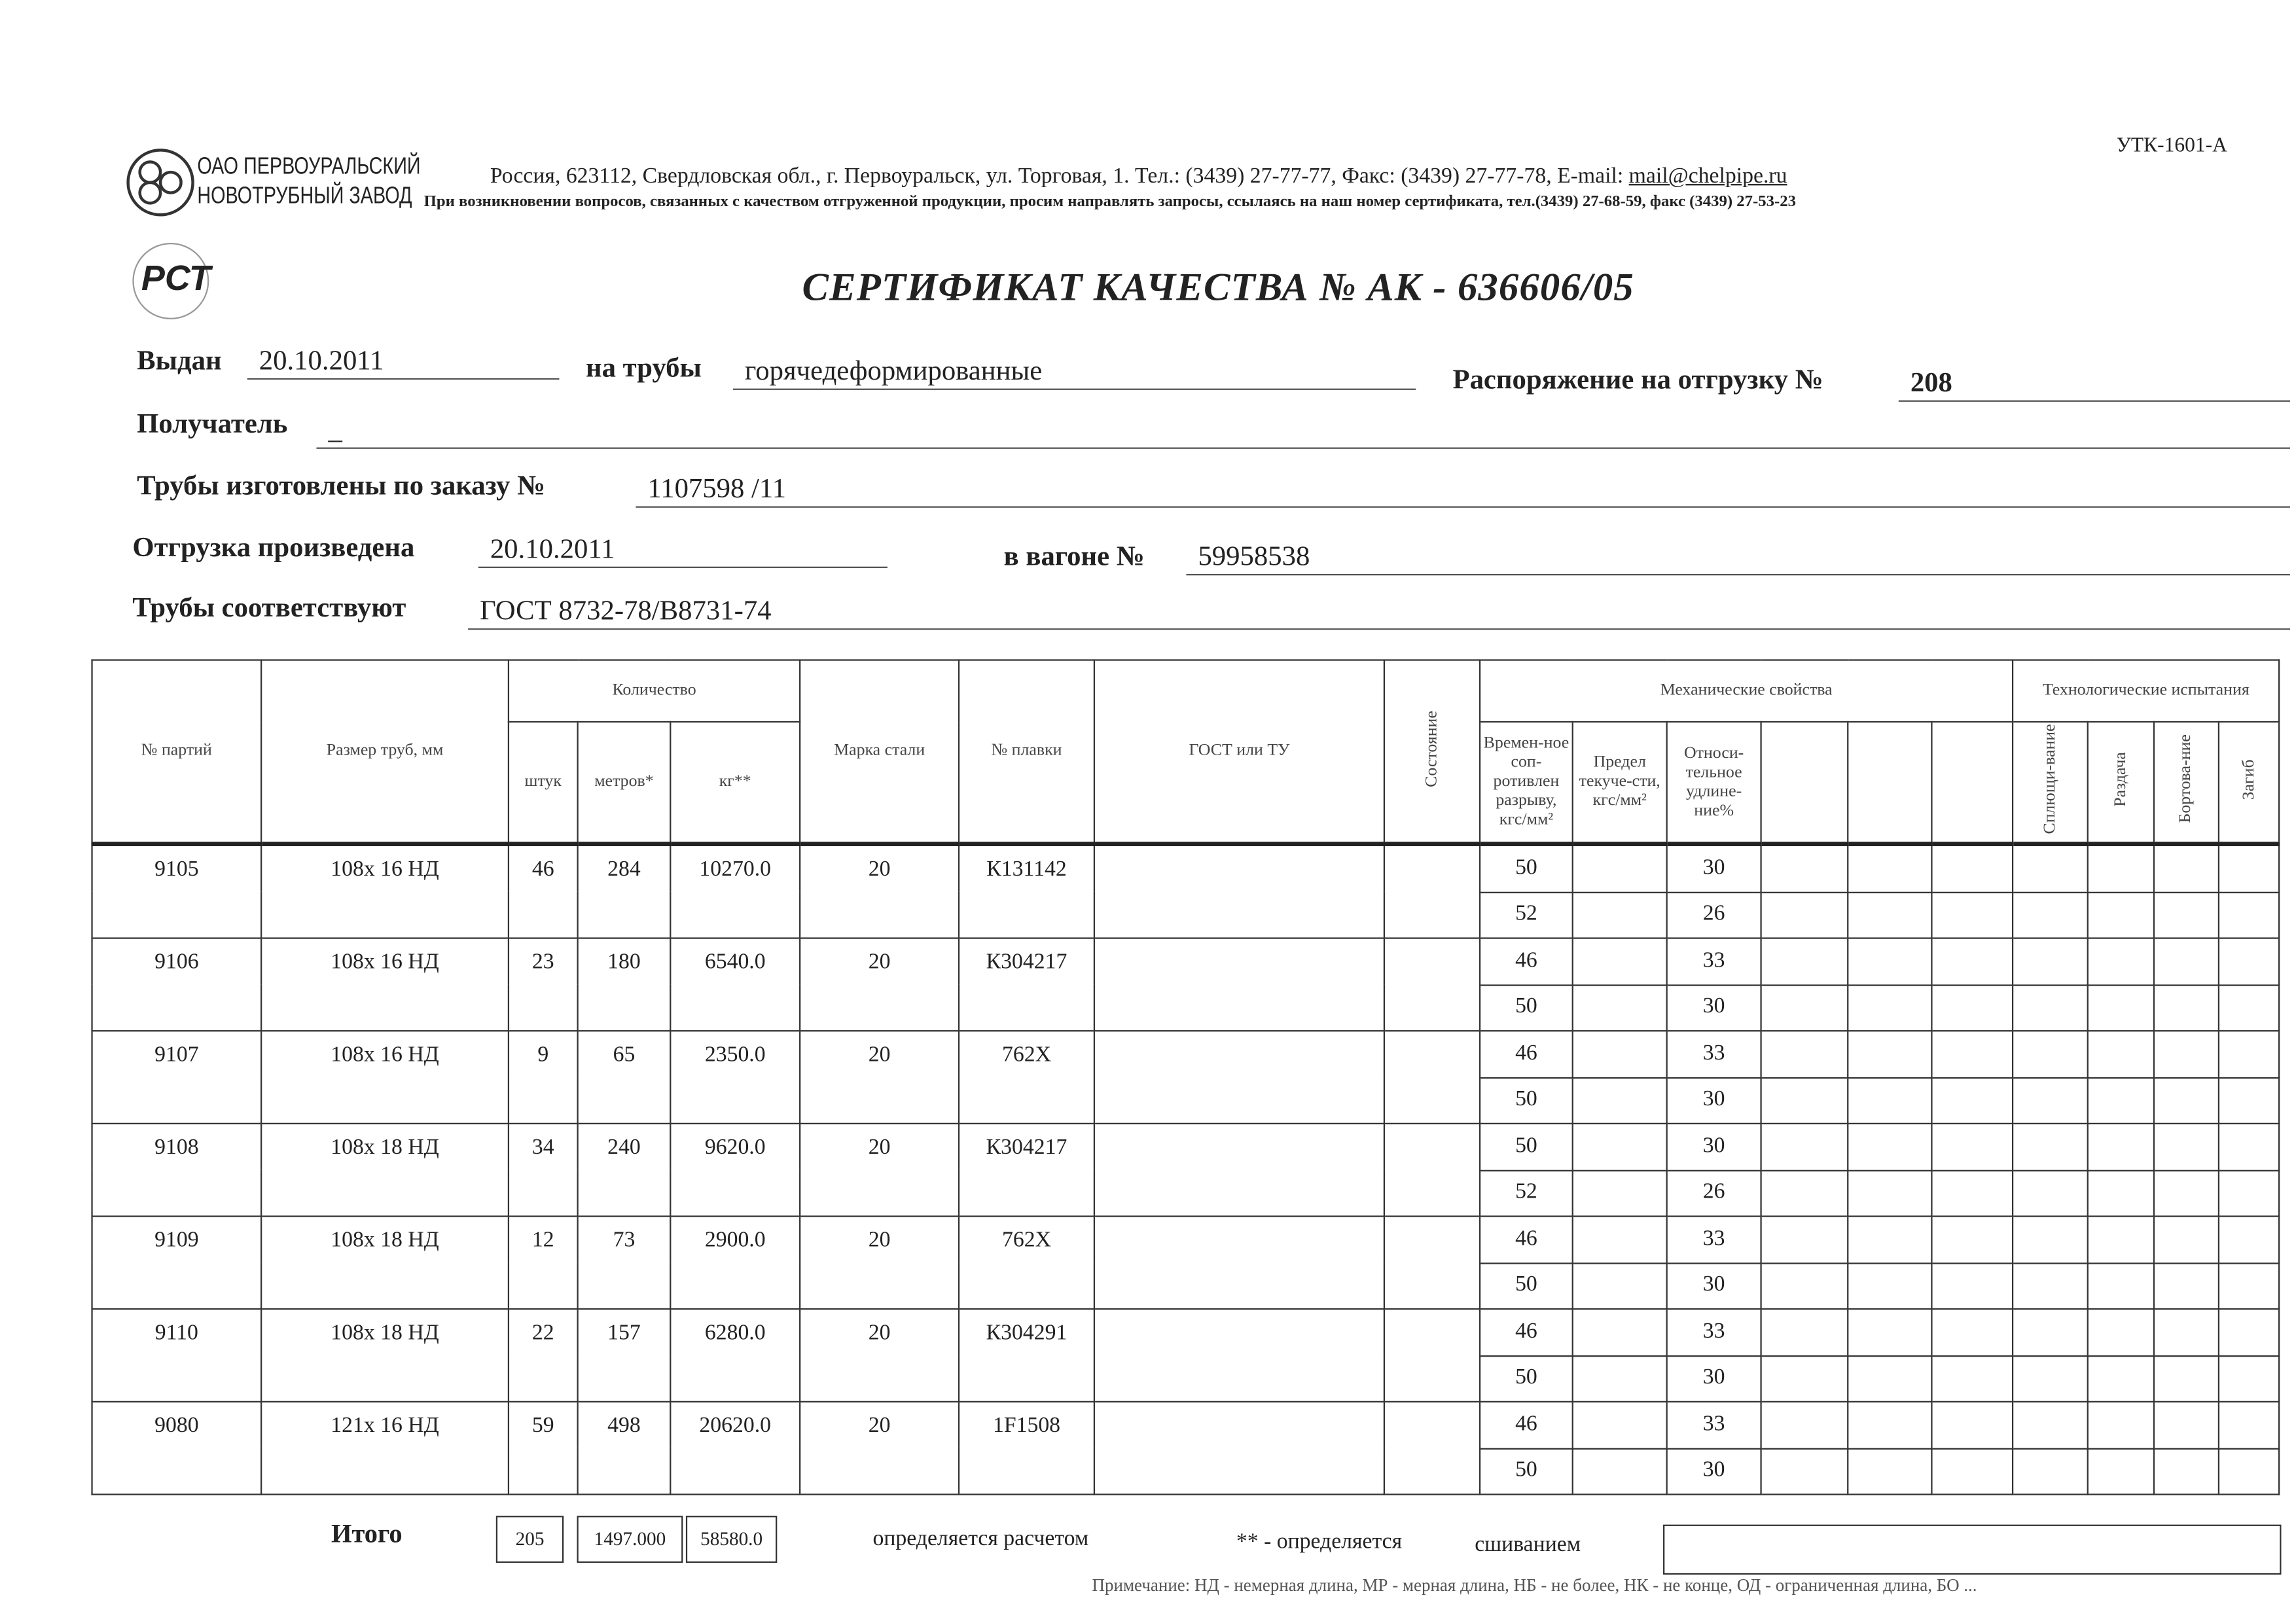 The height and width of the screenshot is (1623, 2296). I want to click on manufacture-order-number: 1107598 /11, so click(1463, 491).